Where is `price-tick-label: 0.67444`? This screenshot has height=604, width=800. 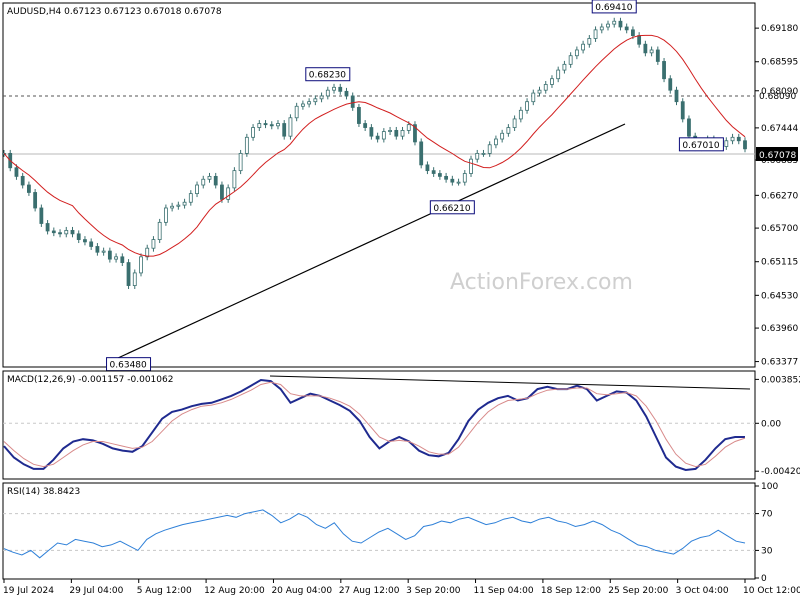
price-tick-label: 0.67444 is located at coordinates (779, 129).